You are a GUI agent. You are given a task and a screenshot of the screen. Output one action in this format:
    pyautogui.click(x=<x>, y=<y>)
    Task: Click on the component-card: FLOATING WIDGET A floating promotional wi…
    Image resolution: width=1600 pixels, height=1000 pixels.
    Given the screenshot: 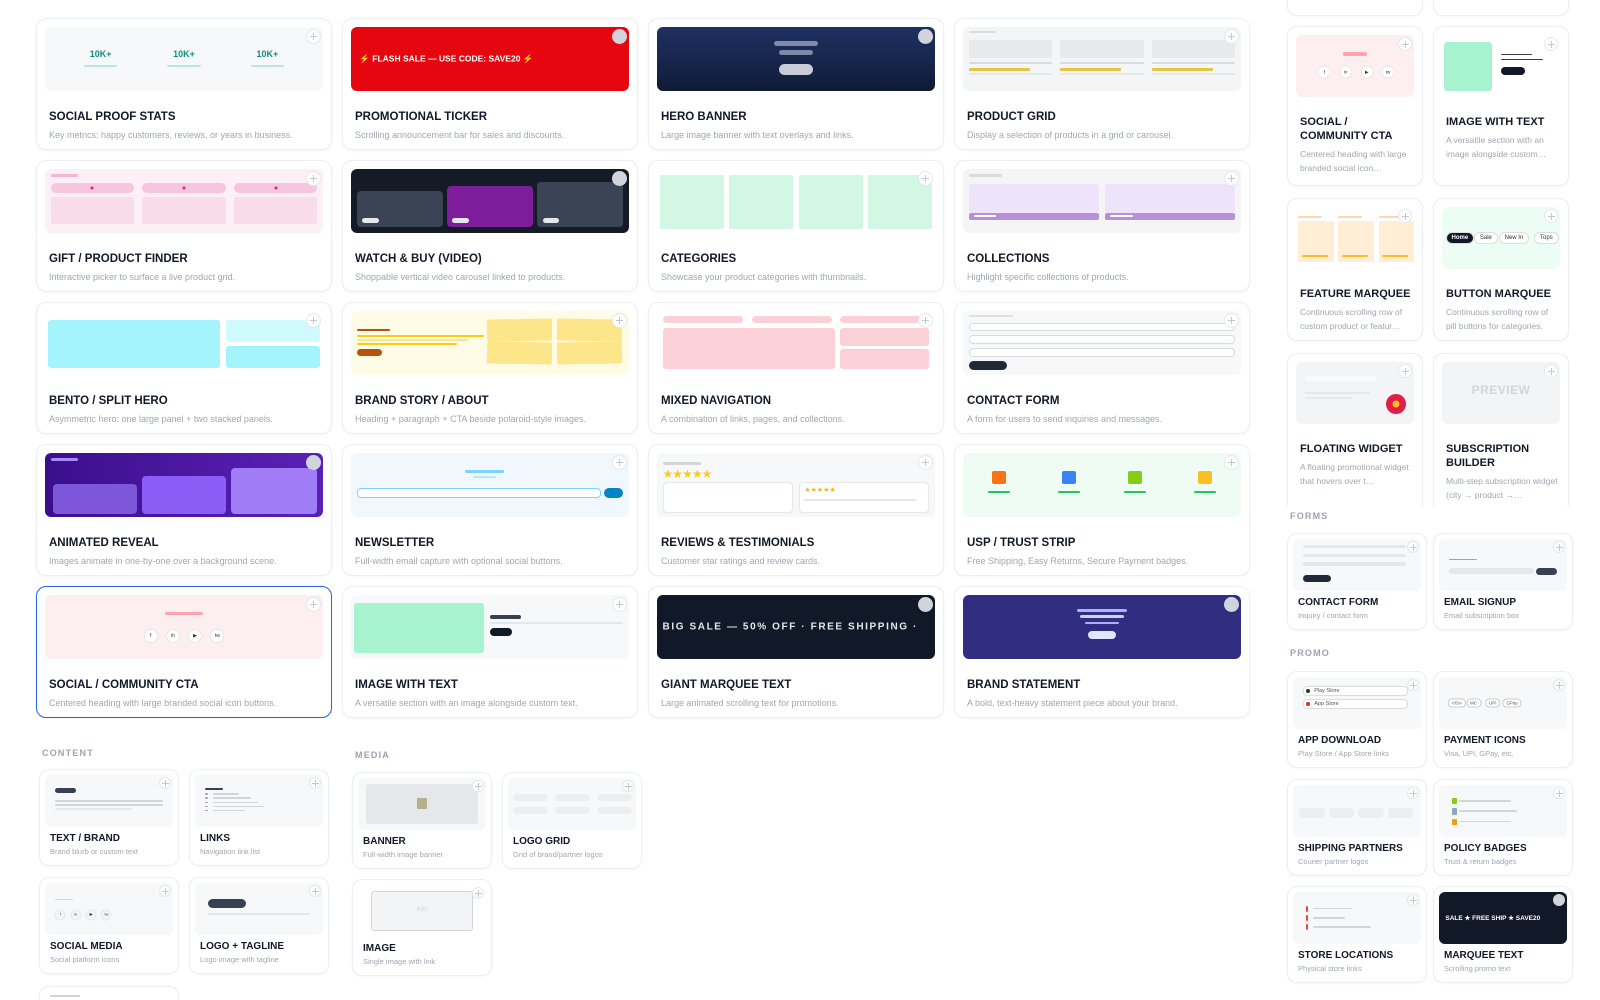 What is the action you would take?
    pyautogui.click(x=1355, y=429)
    